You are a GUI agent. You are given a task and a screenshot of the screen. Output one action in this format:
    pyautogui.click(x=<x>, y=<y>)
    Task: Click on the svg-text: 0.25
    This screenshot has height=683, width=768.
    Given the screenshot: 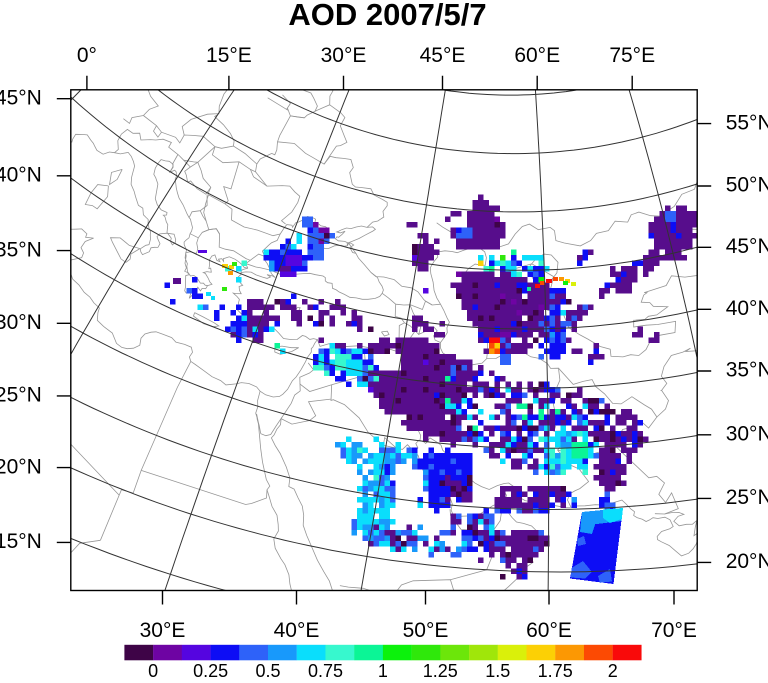 What is the action you would take?
    pyautogui.click(x=210, y=669)
    